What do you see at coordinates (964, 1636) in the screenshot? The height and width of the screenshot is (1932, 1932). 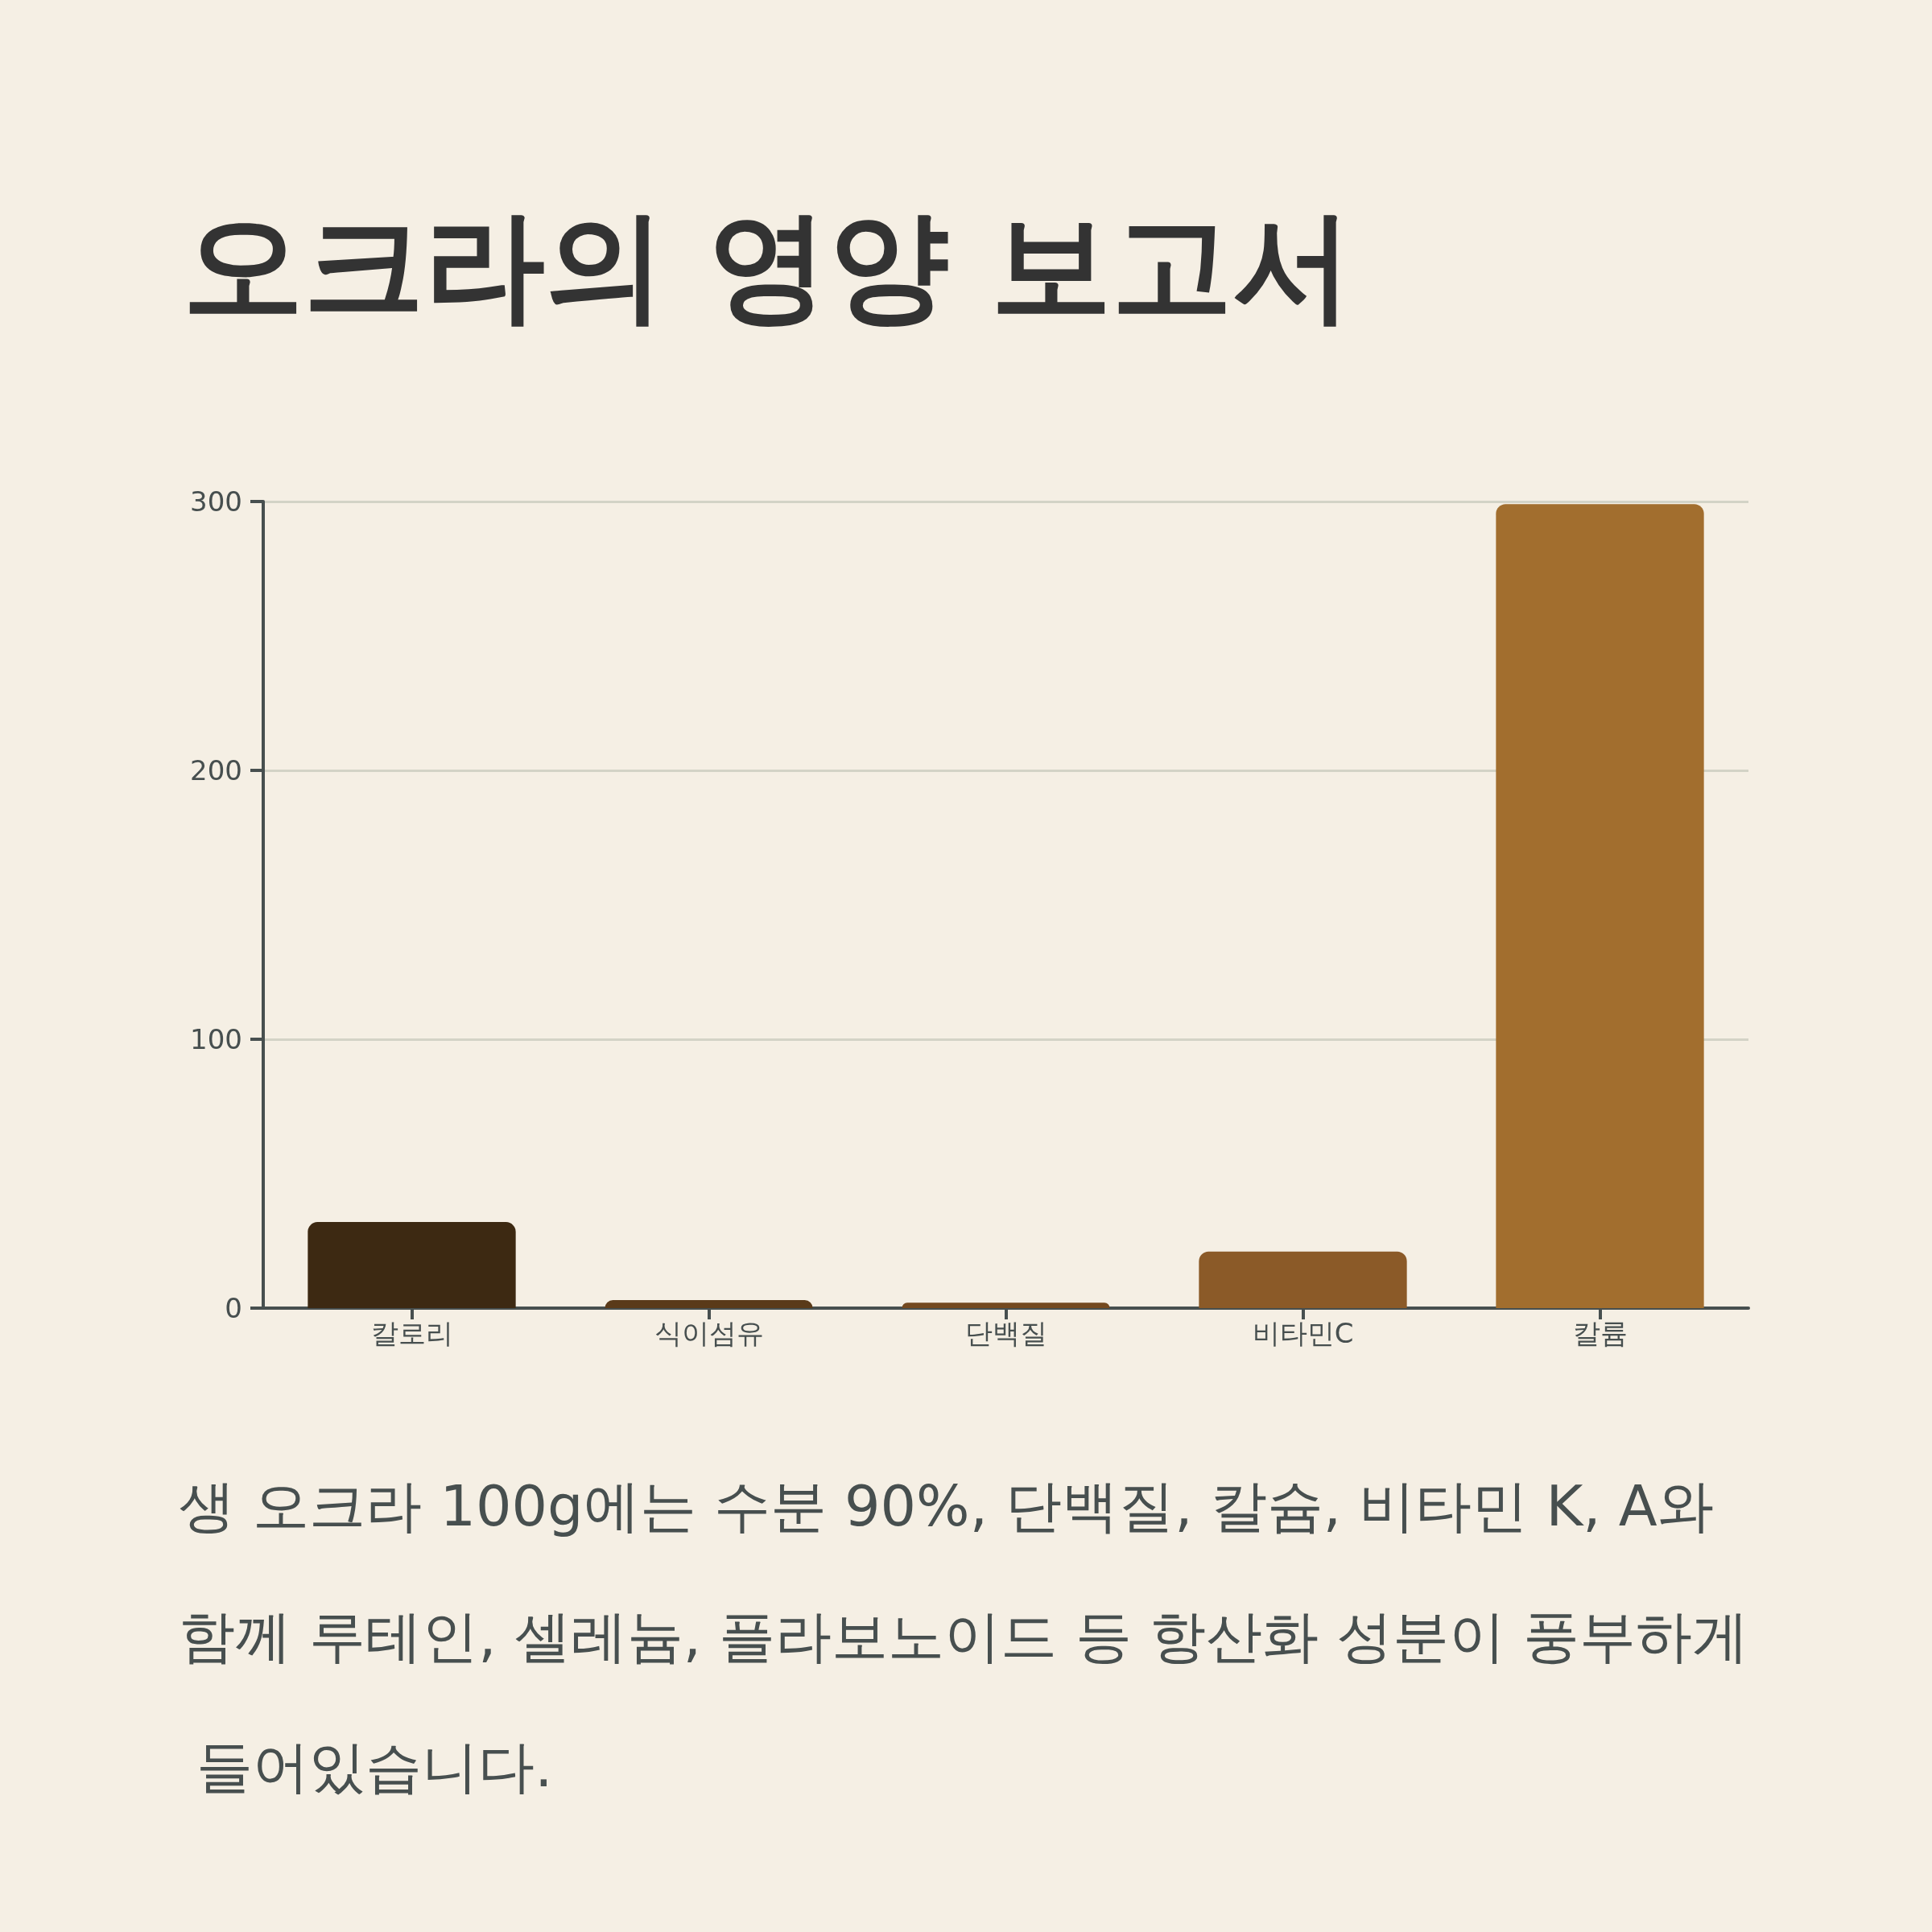 I see `text: 생 오크라 100g에는 수분 90%, 단백질, 칼슘, 비타민 K, A와 함께 루테인, 셀레늄, 플라보노이드 등 항산화 성분이 풍부하게 들어있습니다.` at bounding box center [964, 1636].